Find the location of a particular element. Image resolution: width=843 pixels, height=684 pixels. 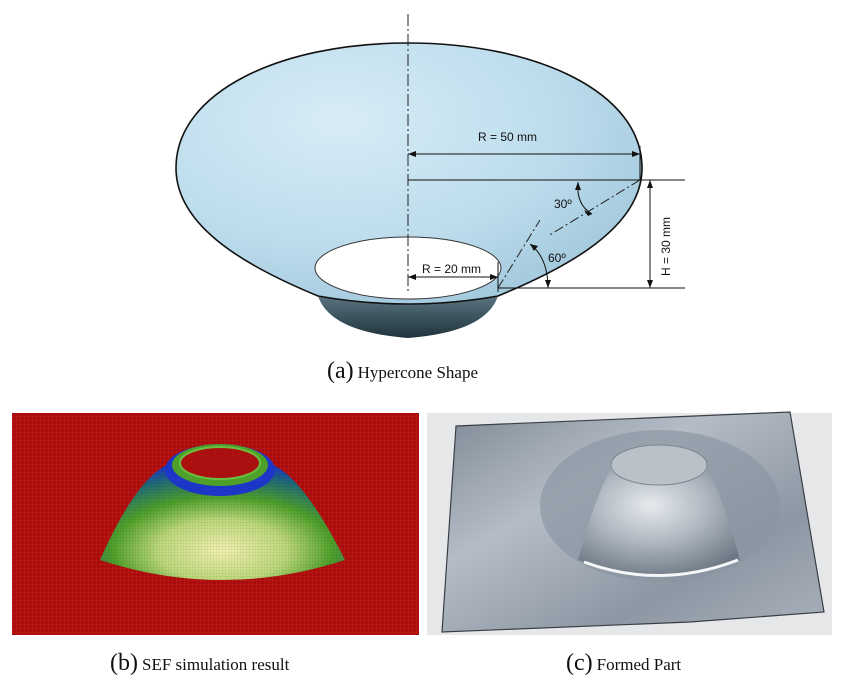

caption-b-letter: (b) is located at coordinates (124, 663).